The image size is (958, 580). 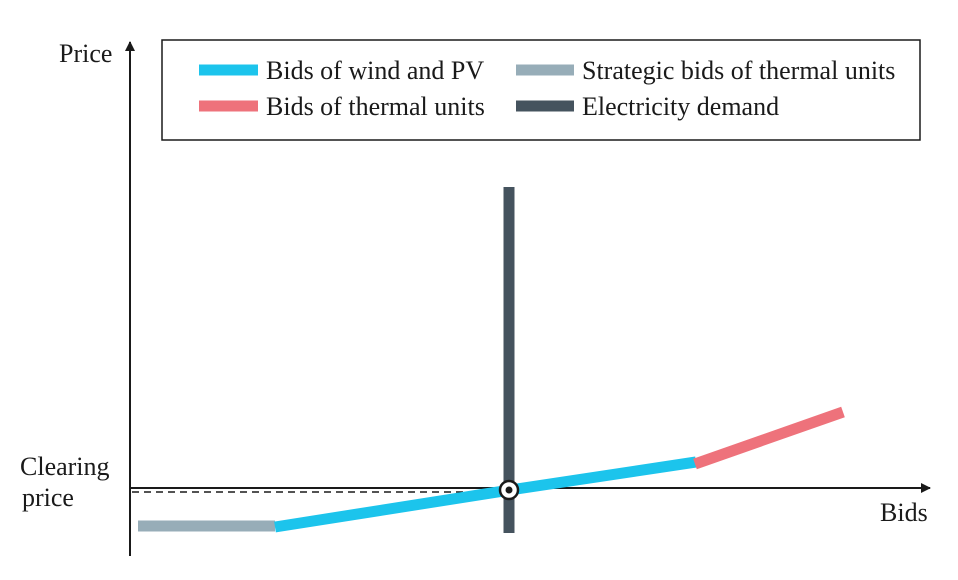 I want to click on legend-box, so click(x=541, y=90).